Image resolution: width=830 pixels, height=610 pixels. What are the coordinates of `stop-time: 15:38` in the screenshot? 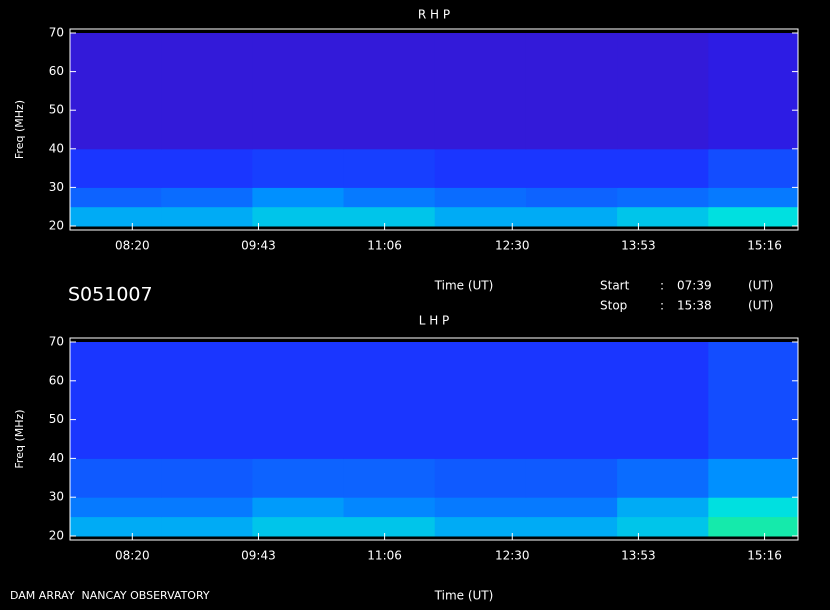 It's located at (694, 306).